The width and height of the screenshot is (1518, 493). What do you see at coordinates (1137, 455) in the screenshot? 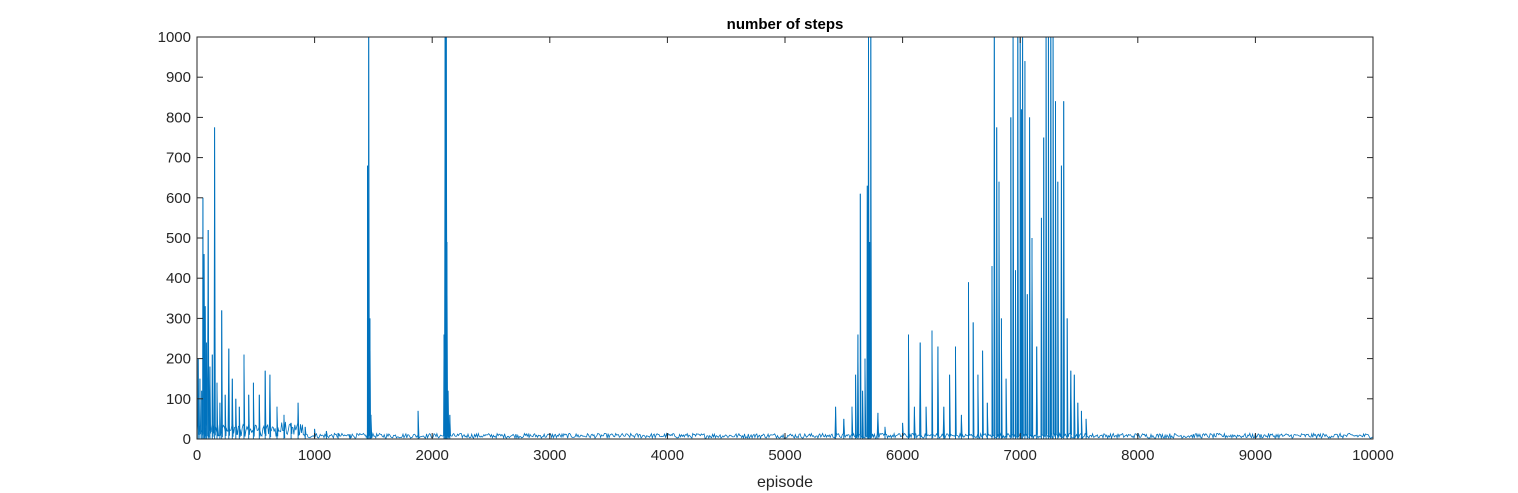
I see `x-tick-label: 8000` at bounding box center [1137, 455].